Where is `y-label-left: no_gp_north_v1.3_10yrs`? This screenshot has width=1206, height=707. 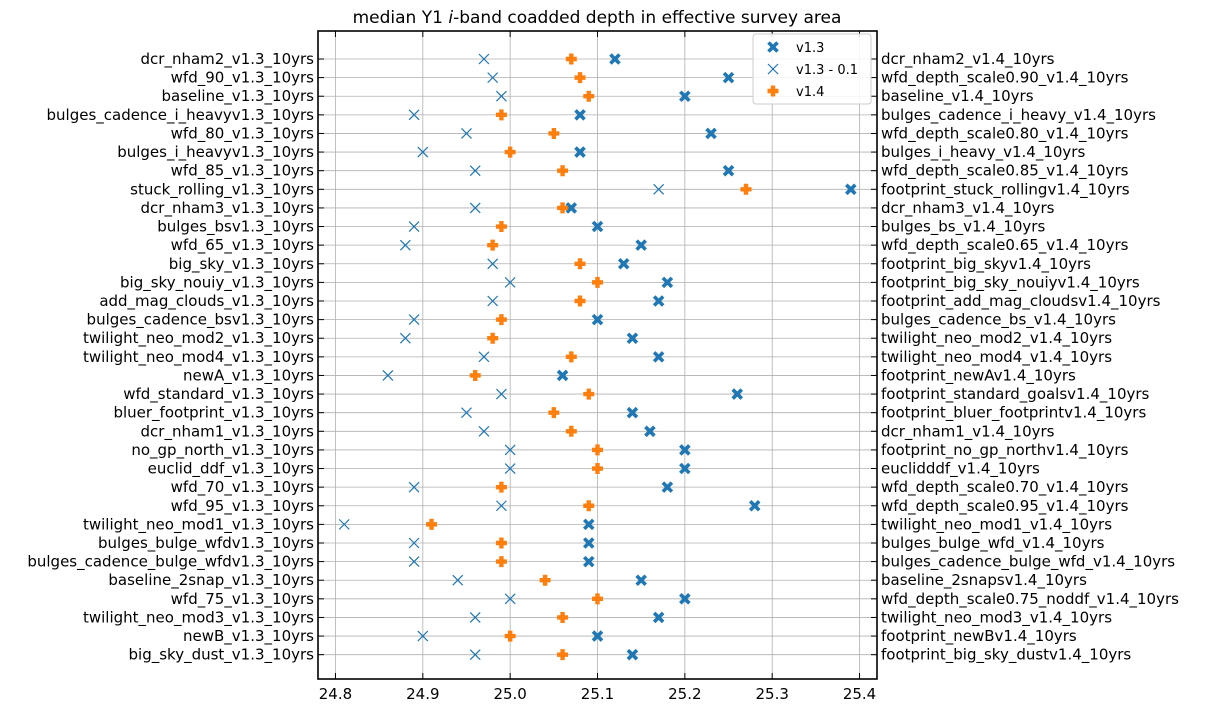
y-label-left: no_gp_north_v1.3_10yrs is located at coordinates (222, 450).